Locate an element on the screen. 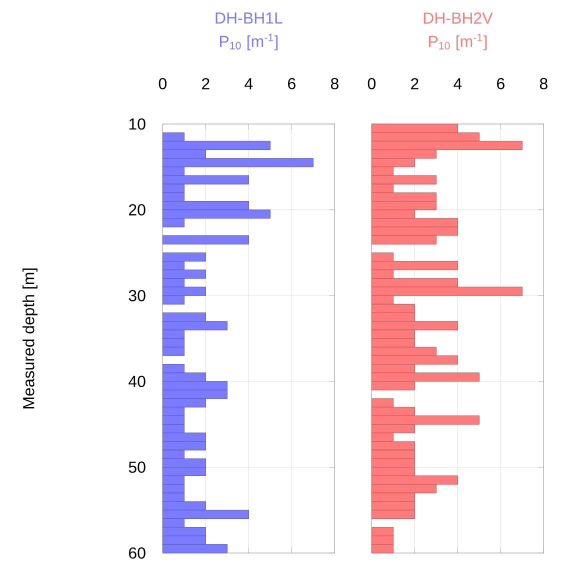 The height and width of the screenshot is (572, 579). bar is located at coordinates (205, 239).